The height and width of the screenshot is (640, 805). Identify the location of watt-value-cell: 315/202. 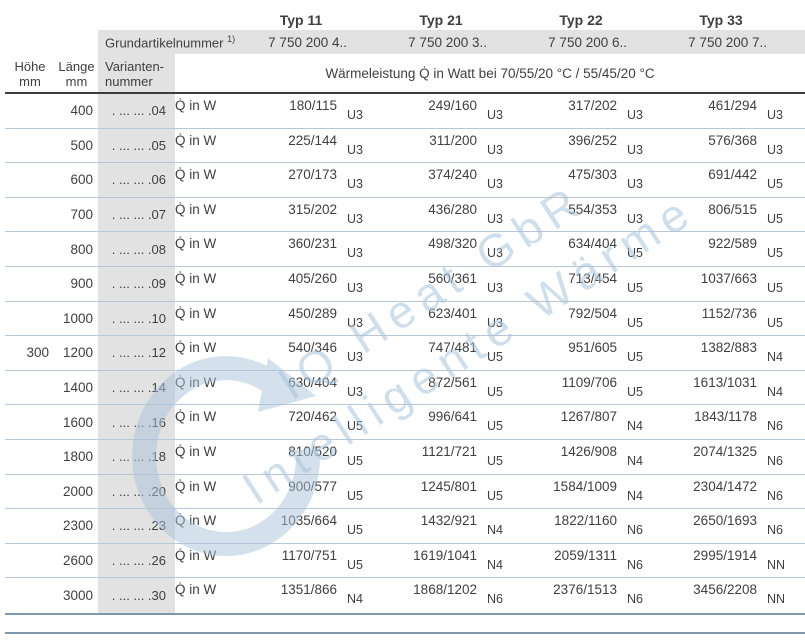
(312, 209).